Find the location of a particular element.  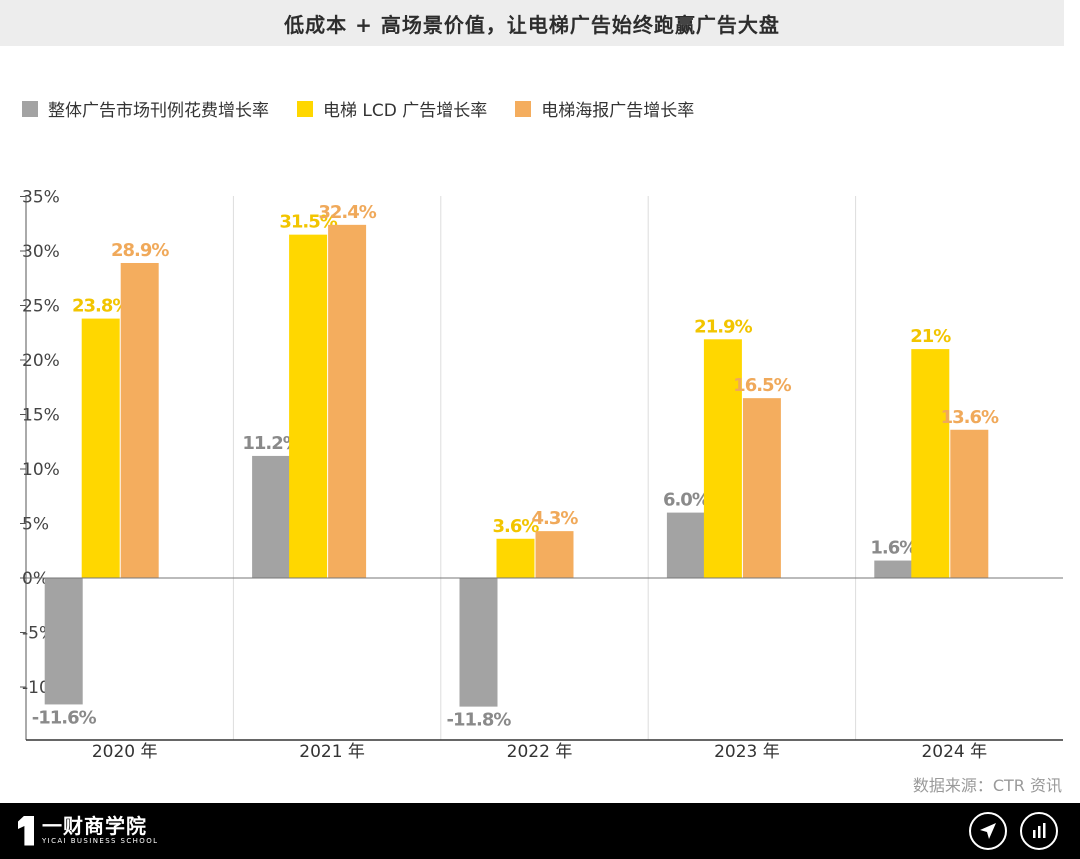

chart-legend: 整体广告市场刊例花费增长率 电梯 LCD 广告增长率 电梯海报广告增长率 is located at coordinates (358, 108).